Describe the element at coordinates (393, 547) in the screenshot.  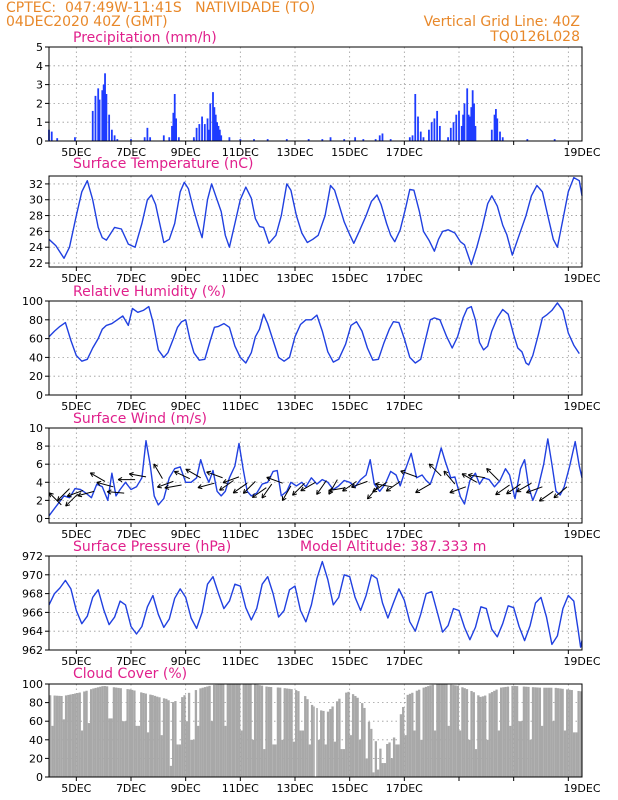
I see `panel-subtitle: Model Altitude: 387.333 m` at that location.